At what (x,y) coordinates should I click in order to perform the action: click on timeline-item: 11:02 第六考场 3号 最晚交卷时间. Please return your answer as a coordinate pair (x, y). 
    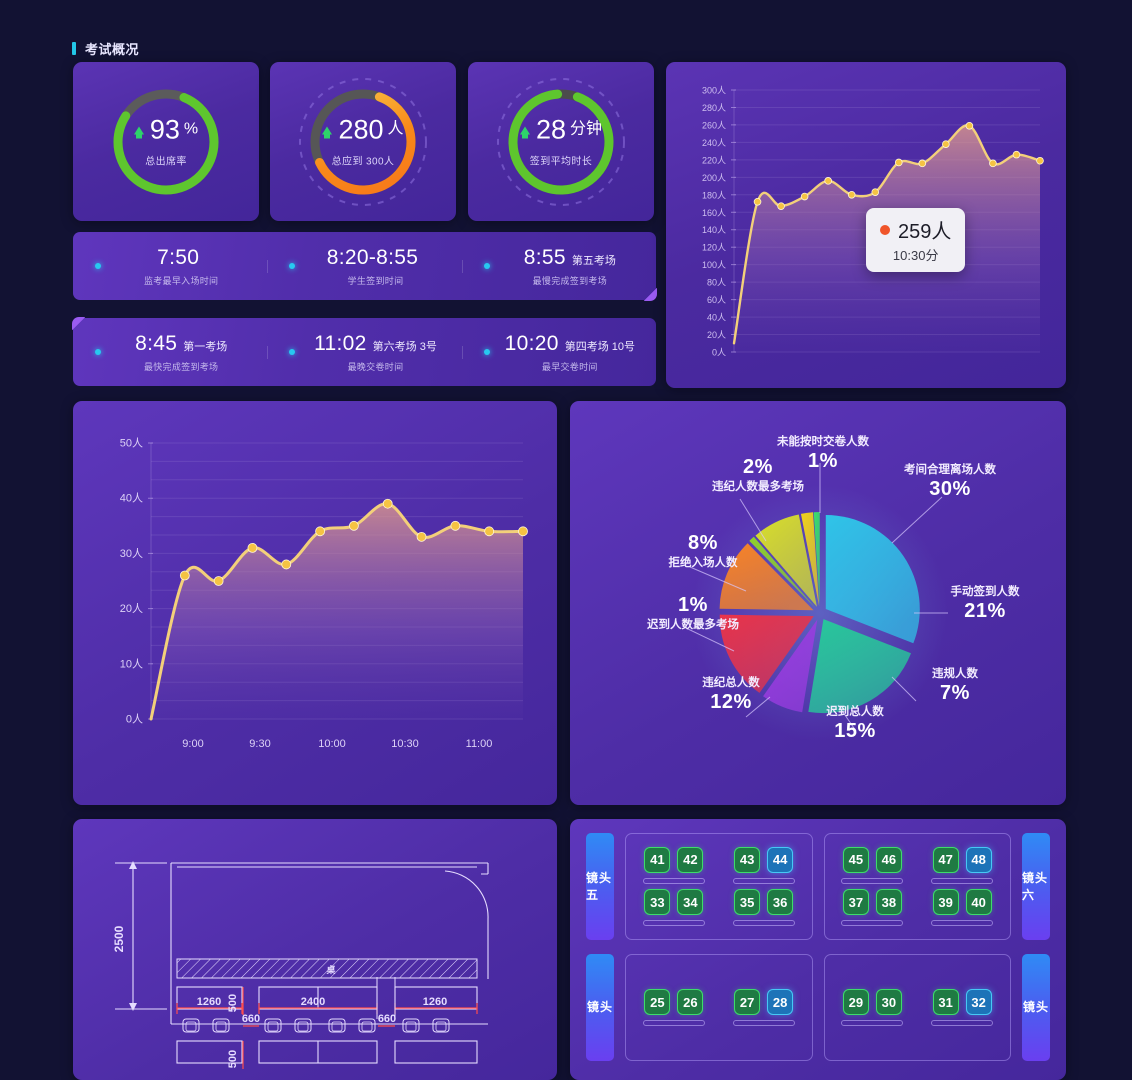
    Looking at the image, I should click on (364, 352).